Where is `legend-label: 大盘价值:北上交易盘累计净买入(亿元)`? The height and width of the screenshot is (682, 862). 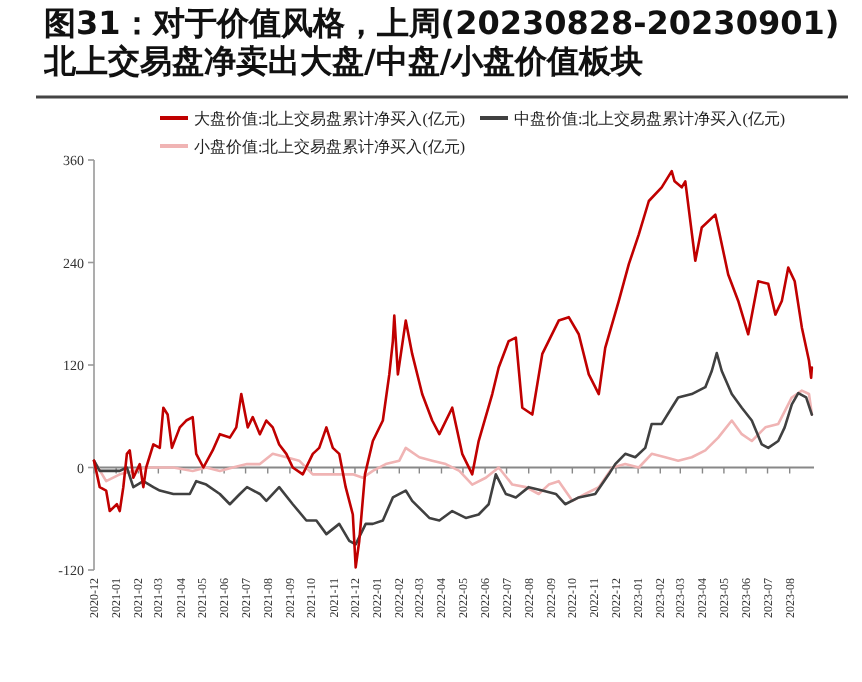
legend-label: 大盘价值:北上交易盘累计净买入(亿元) is located at coordinates (330, 119).